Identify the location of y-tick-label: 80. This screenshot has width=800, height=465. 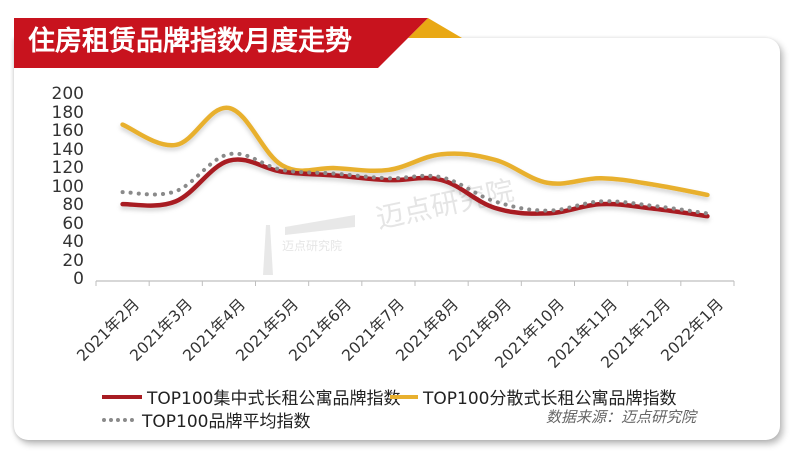
(73, 205).